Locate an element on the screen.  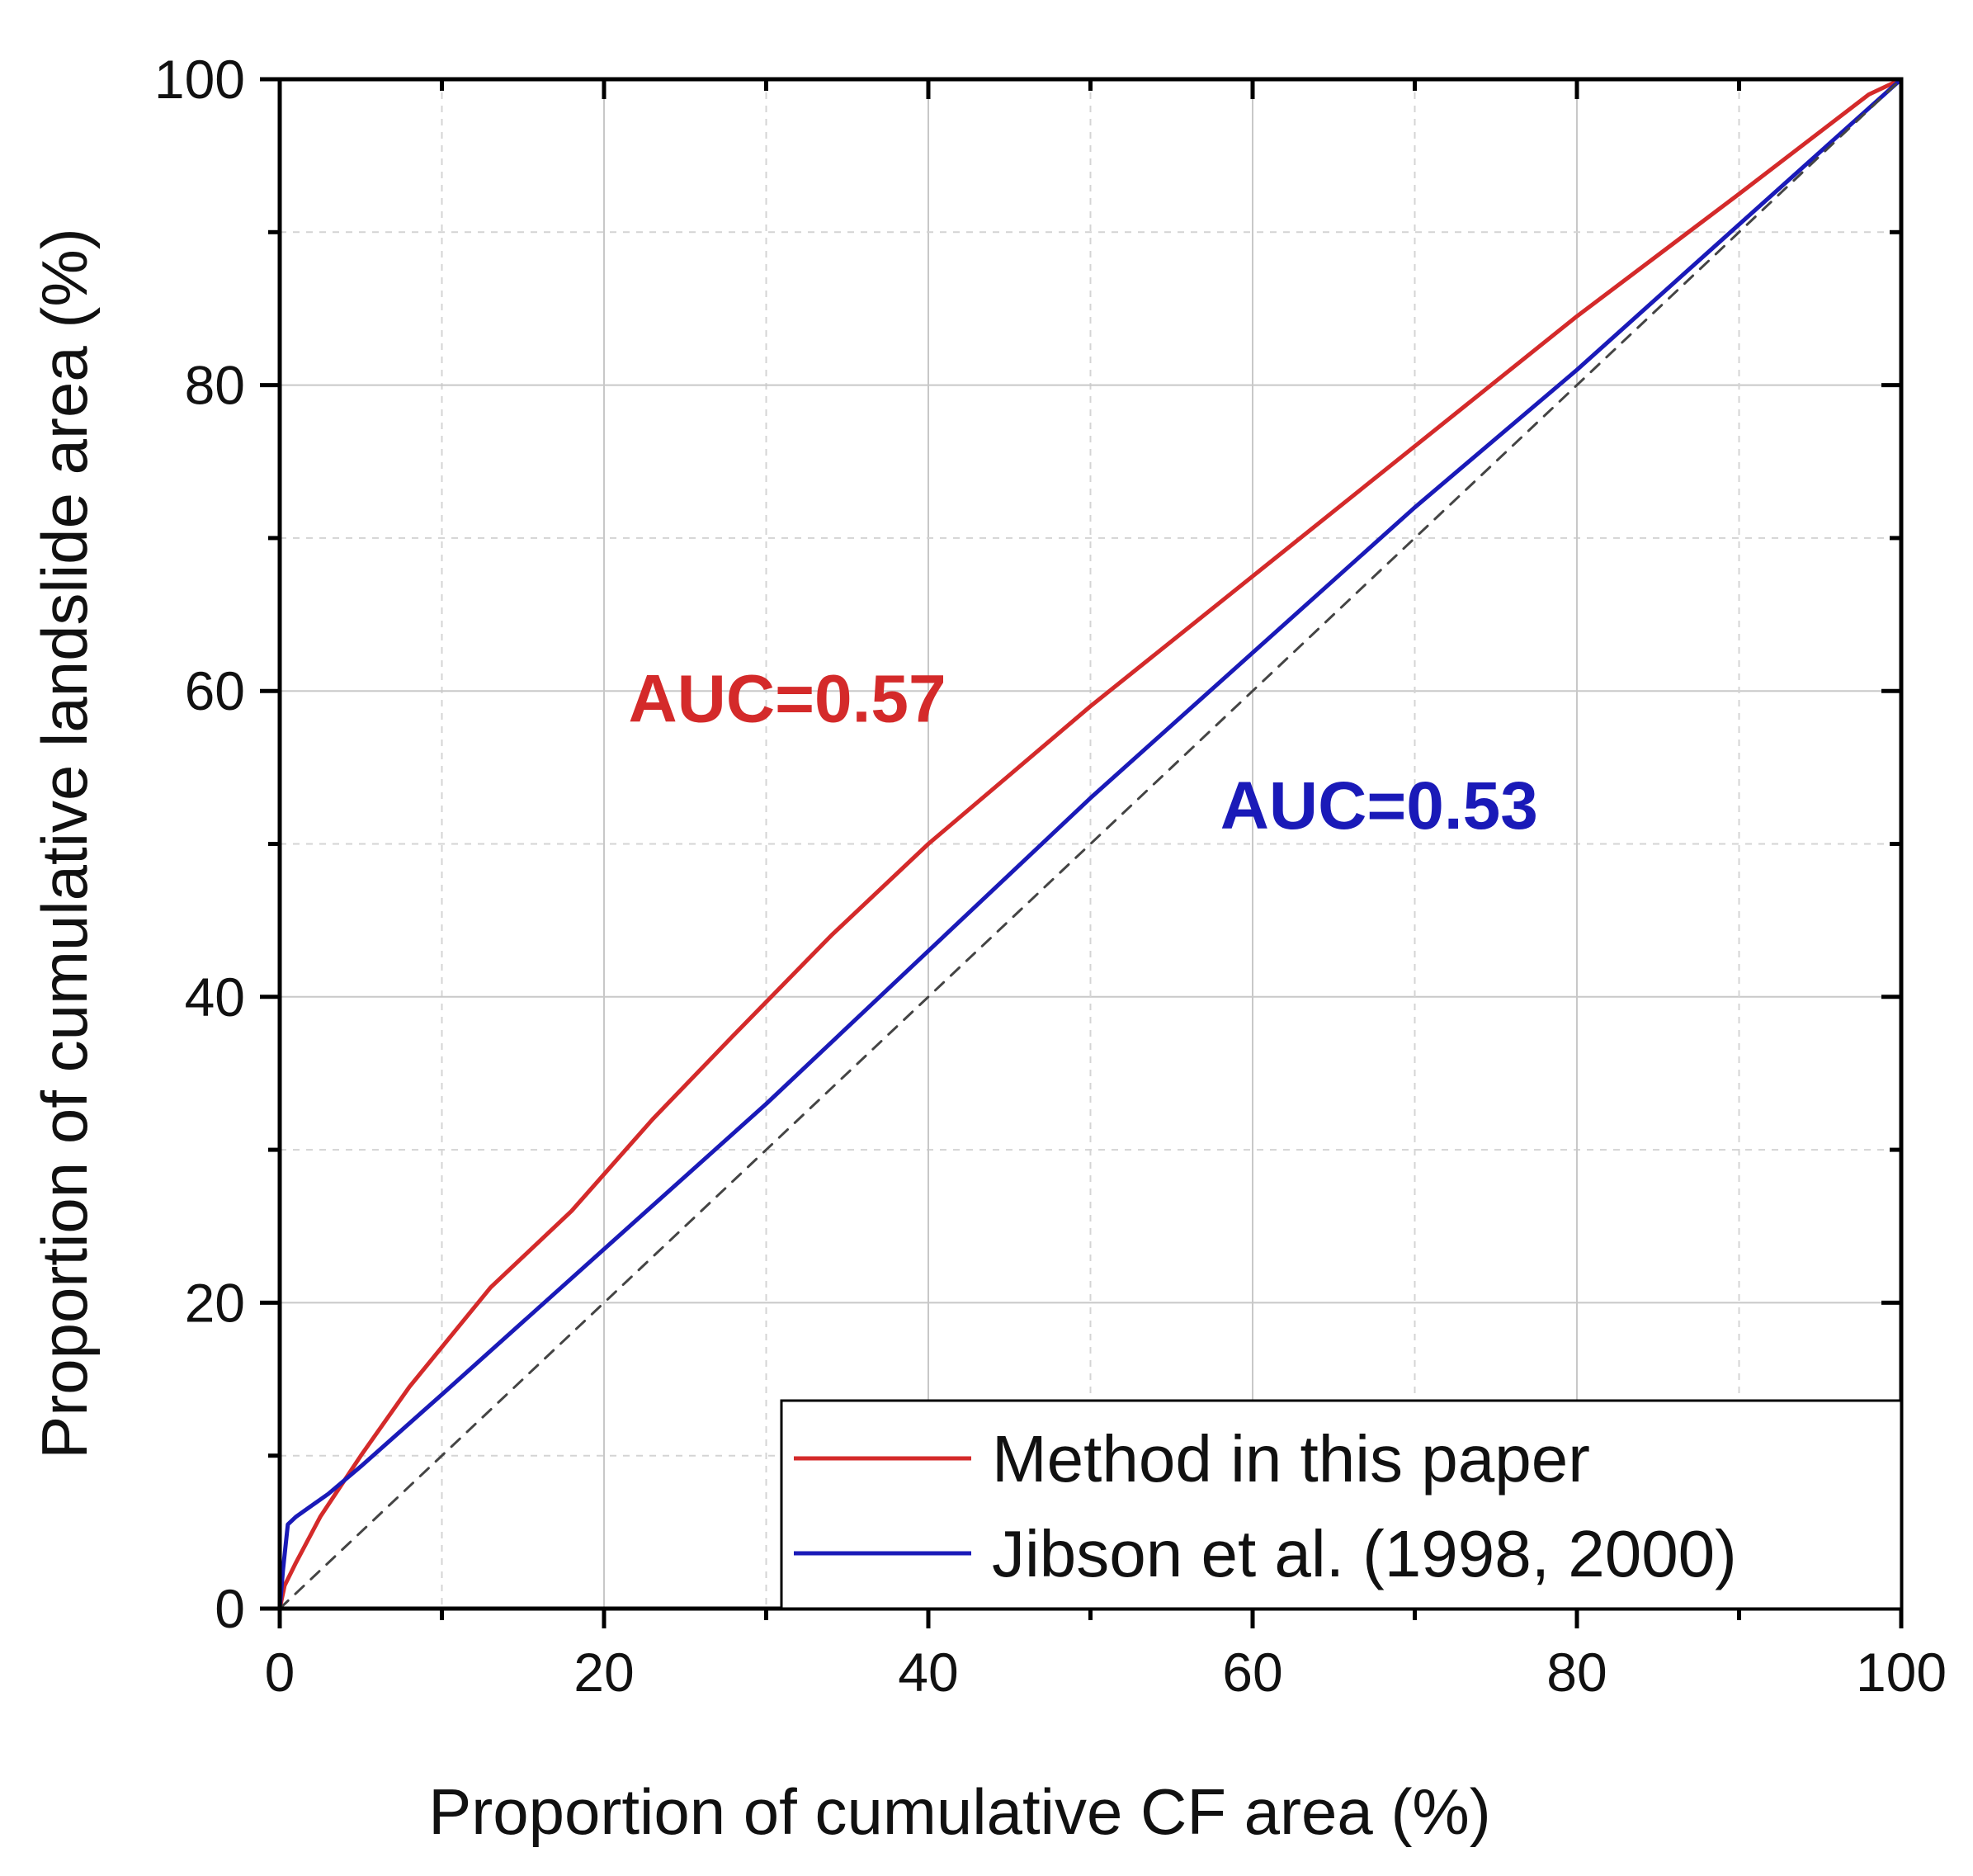
x-axis-label: Proportion of cumulative CF area (%) is located at coordinates (959, 1811).